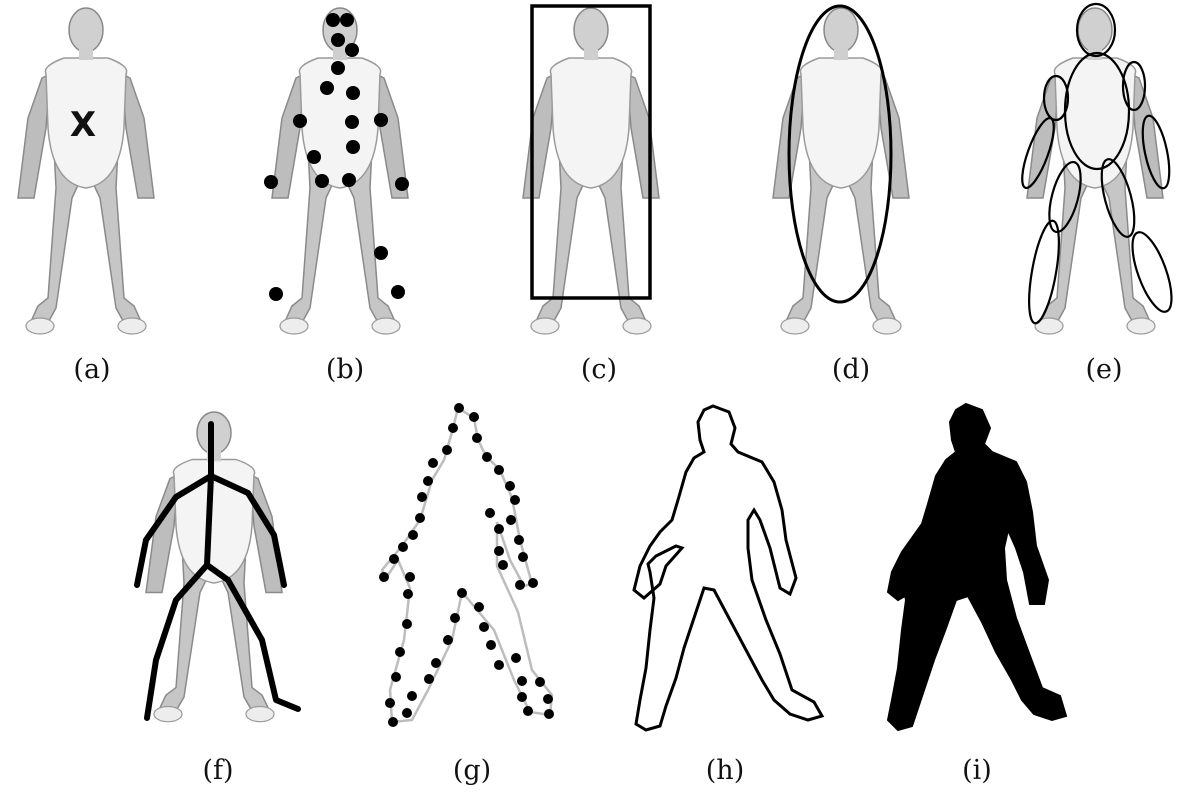 The height and width of the screenshot is (793, 1199). I want to click on caption-d: (d), so click(851, 369).